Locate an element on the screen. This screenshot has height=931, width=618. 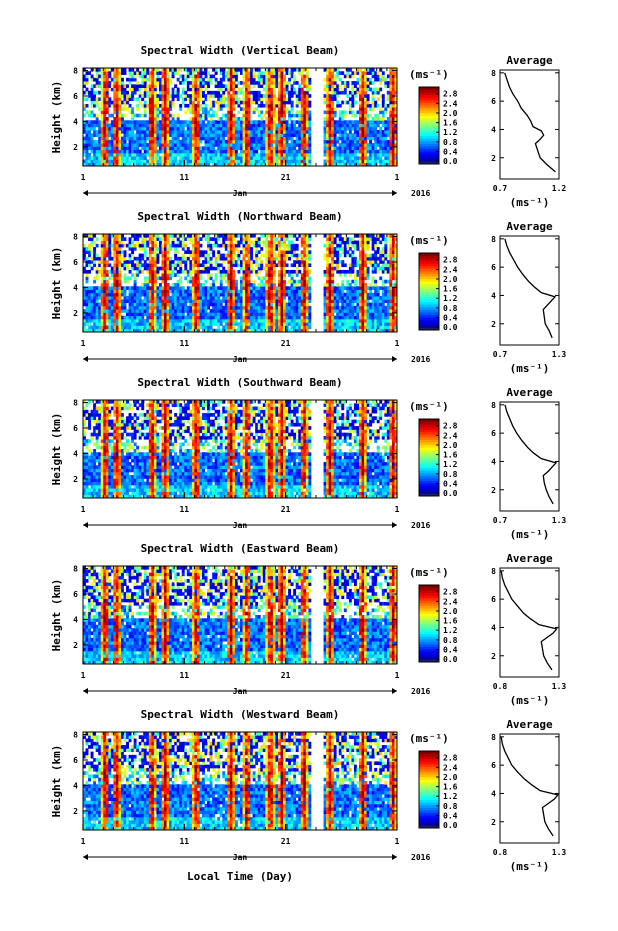
panel-title: Spectral Width (Vertical Beam) is located at coordinates (240, 50).